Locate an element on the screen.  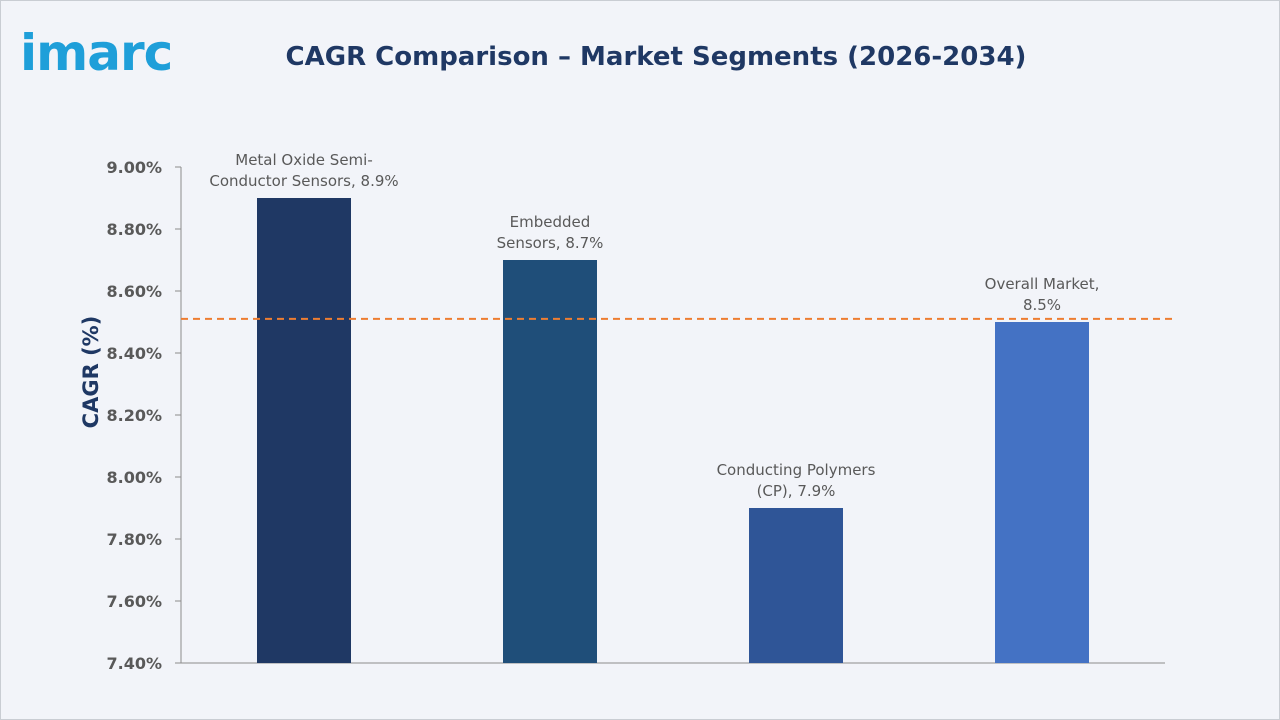
y-tick-label: 8.00% is located at coordinates (134, 477).